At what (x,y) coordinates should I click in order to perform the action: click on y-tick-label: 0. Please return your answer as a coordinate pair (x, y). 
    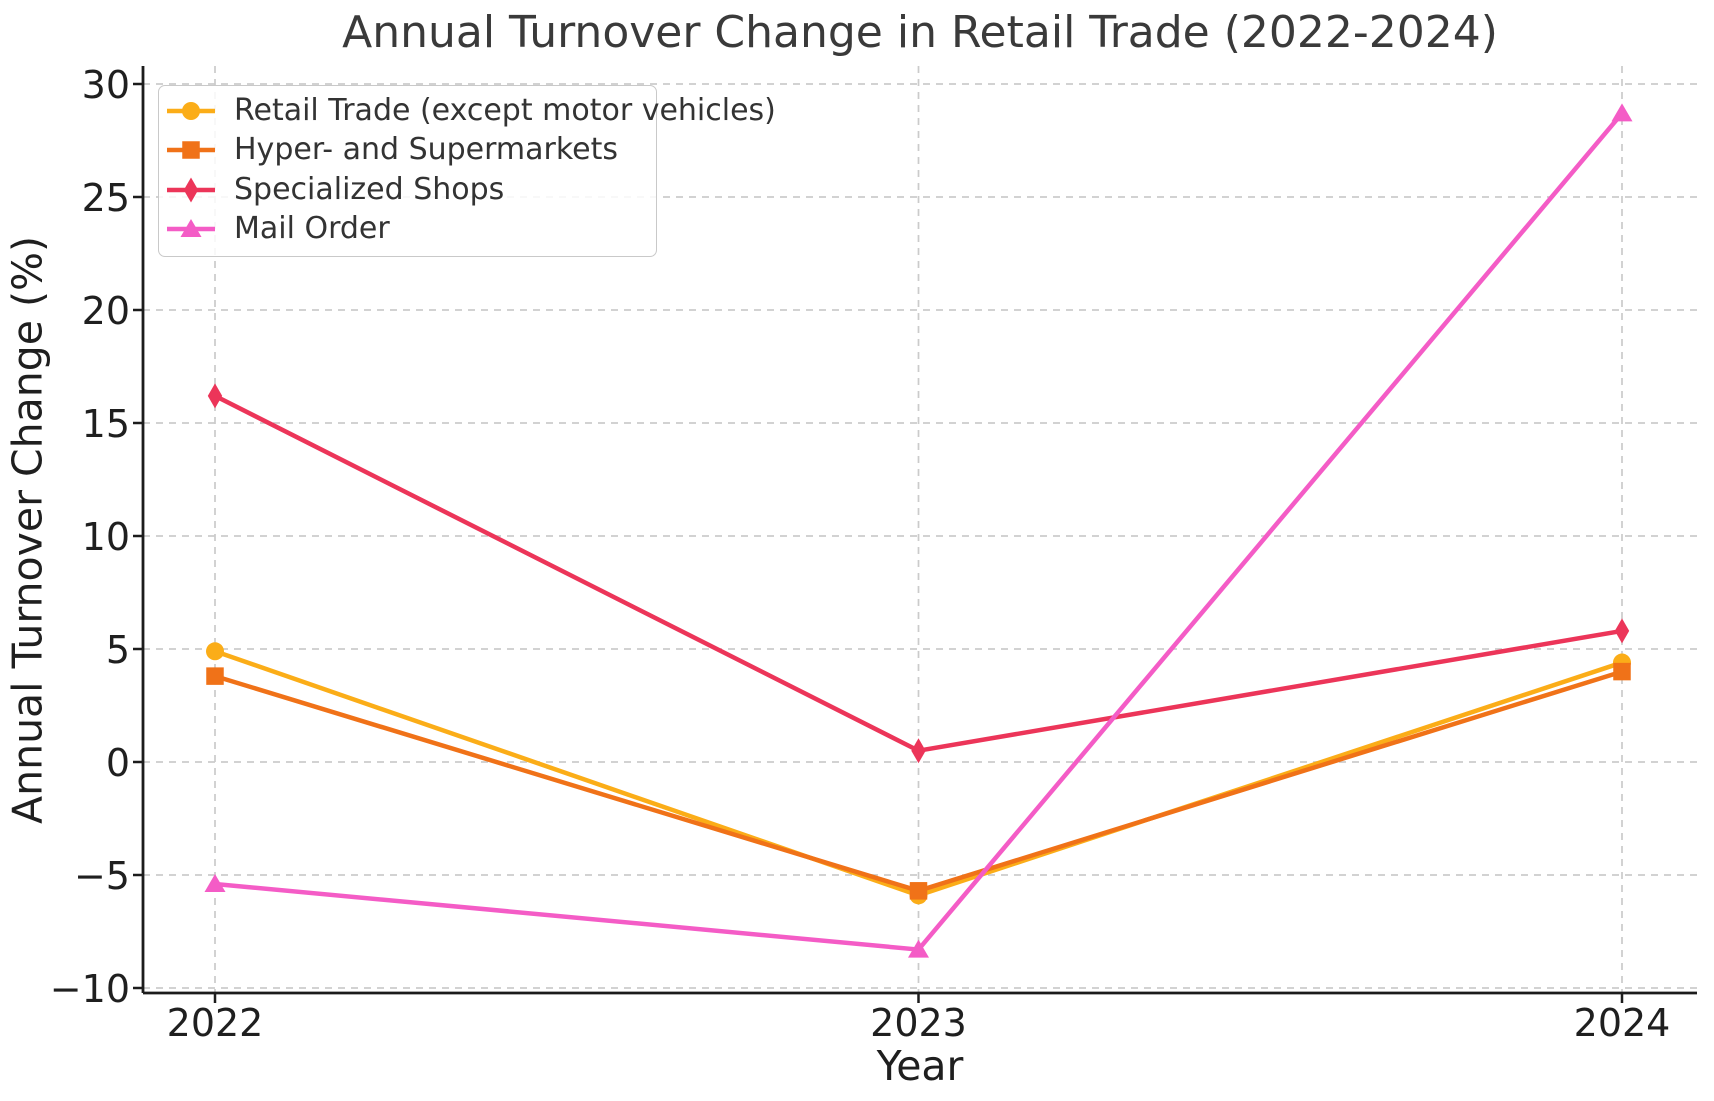
    Looking at the image, I should click on (118, 763).